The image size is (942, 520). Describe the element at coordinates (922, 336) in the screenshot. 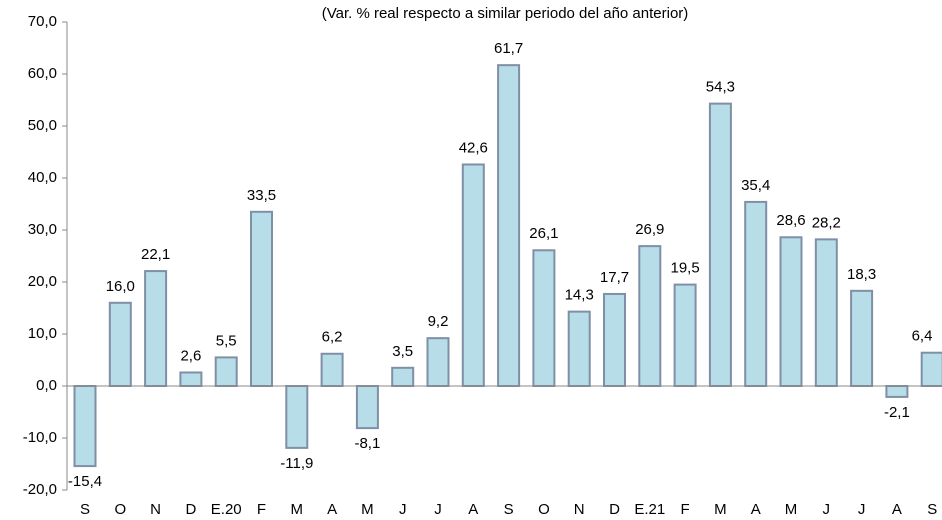

I see `value-label: 6,4` at that location.